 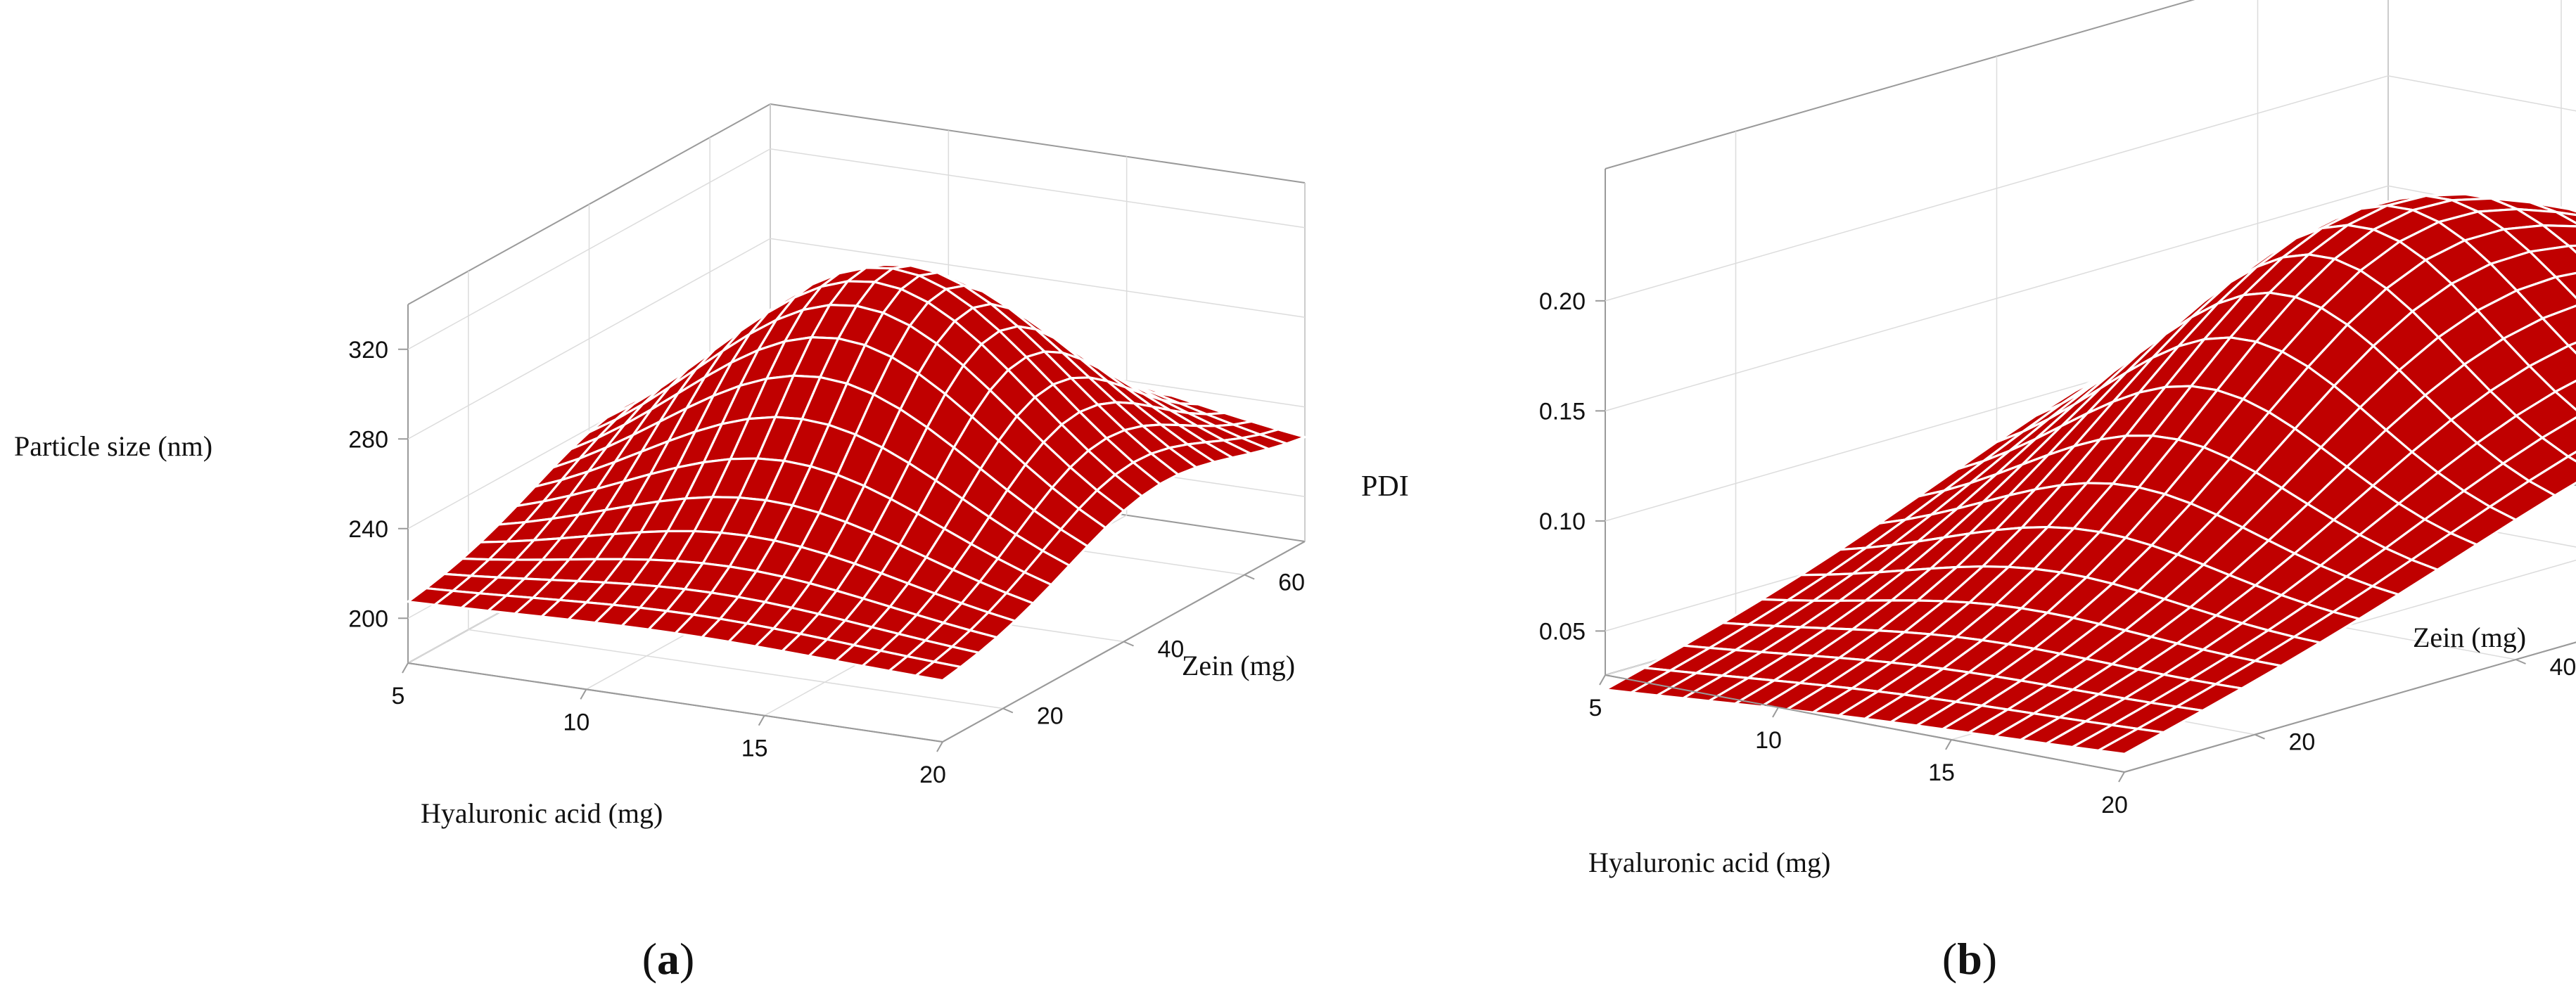 What do you see at coordinates (368, 529) in the screenshot?
I see `z-tick-label: 240` at bounding box center [368, 529].